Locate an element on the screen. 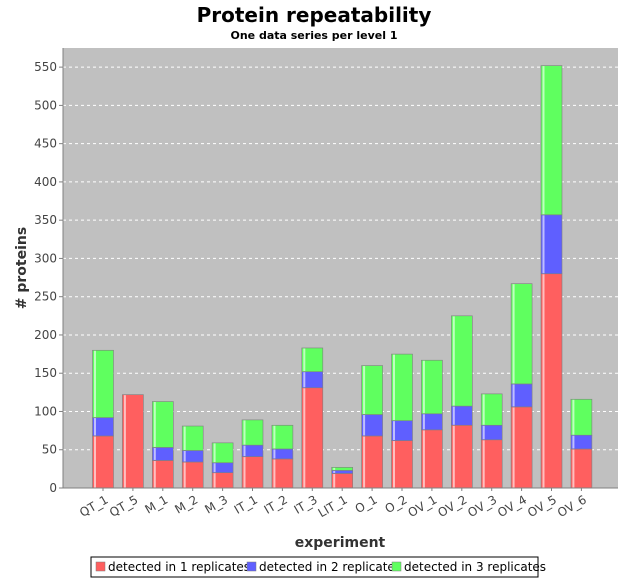 Image resolution: width=629 pixels, height=579 pixels. legend-box is located at coordinates (314, 567).